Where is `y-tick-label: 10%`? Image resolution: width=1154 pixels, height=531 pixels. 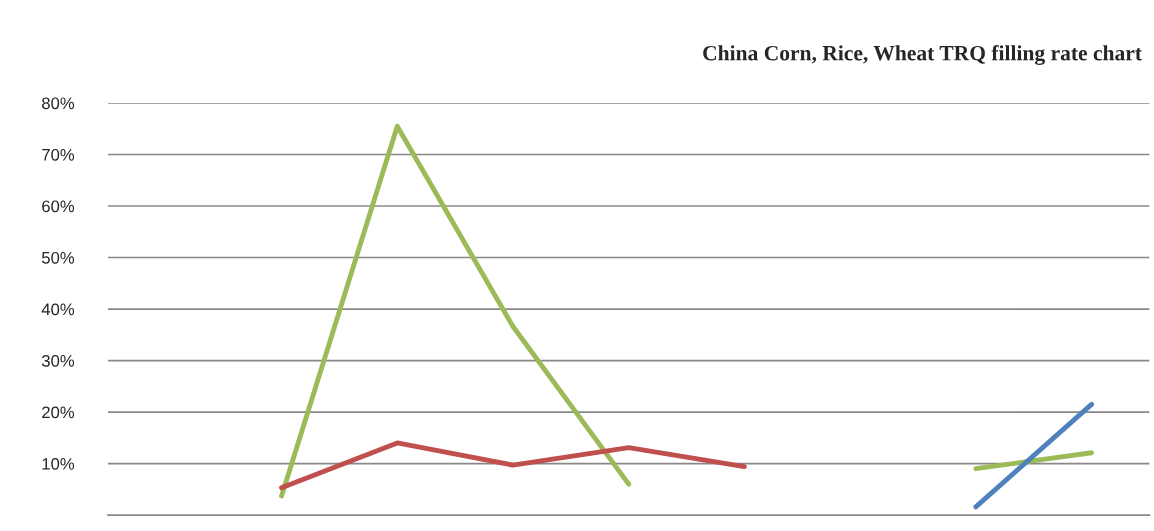 y-tick-label: 10% is located at coordinates (58, 463).